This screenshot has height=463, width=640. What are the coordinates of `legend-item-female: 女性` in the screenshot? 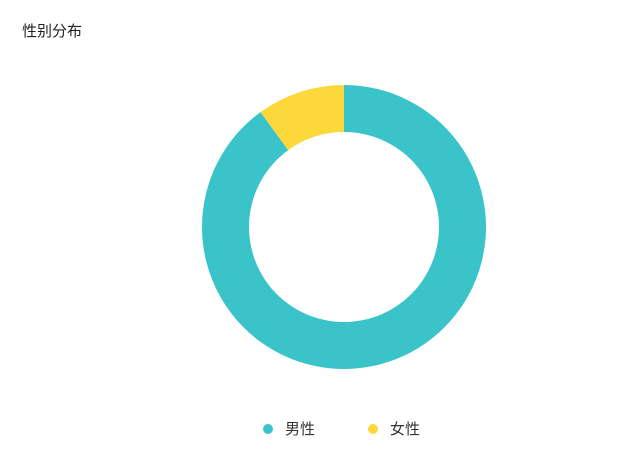 It's located at (394, 428).